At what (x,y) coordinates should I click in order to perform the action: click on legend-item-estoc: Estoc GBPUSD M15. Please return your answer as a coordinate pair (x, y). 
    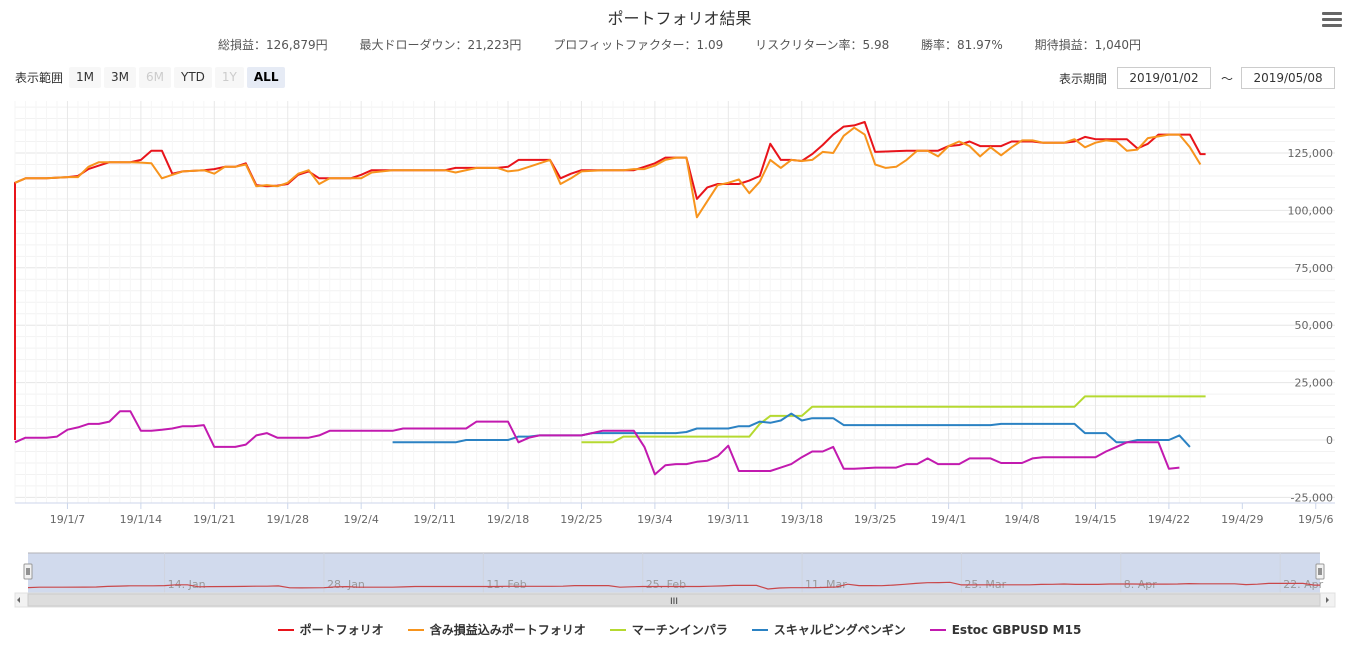
    Looking at the image, I should click on (1005, 629).